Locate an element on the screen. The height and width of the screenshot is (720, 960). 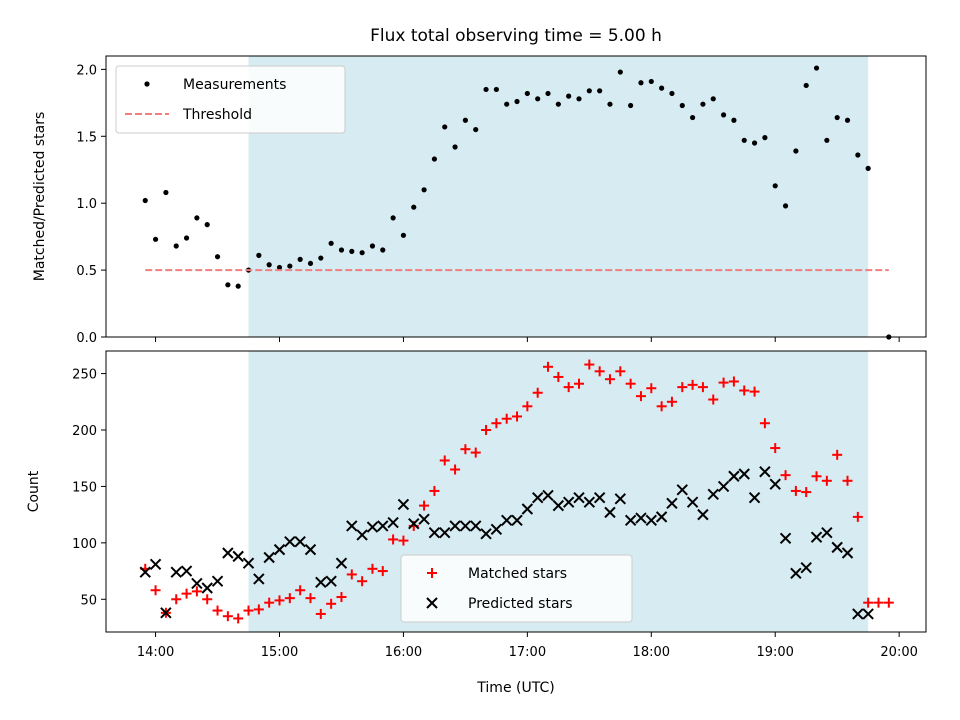
y-tick-label: 1.0 is located at coordinates (86, 204).